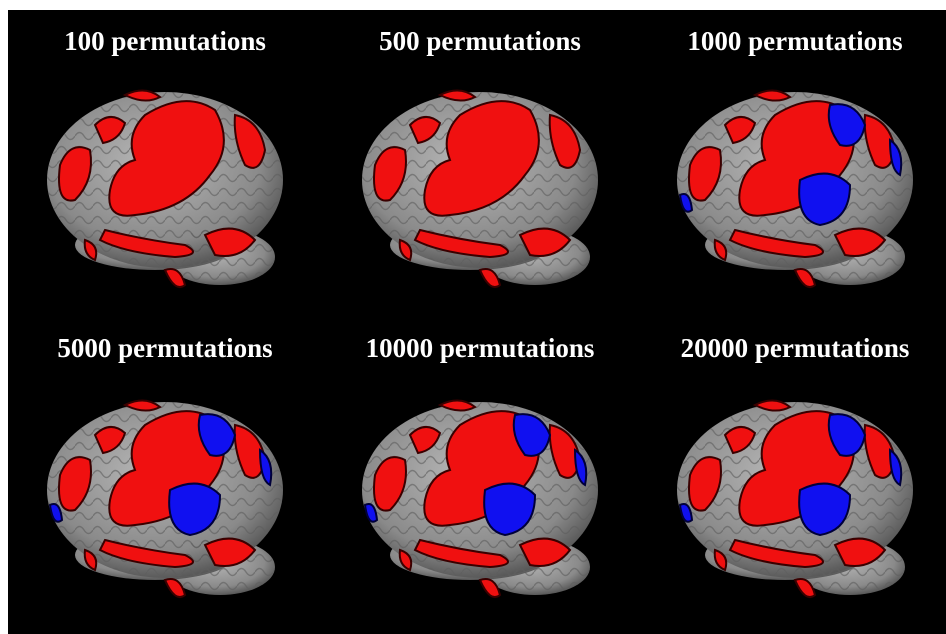 The image size is (946, 634). What do you see at coordinates (165, 41) in the screenshot?
I see `panel-label: 100 permutations` at bounding box center [165, 41].